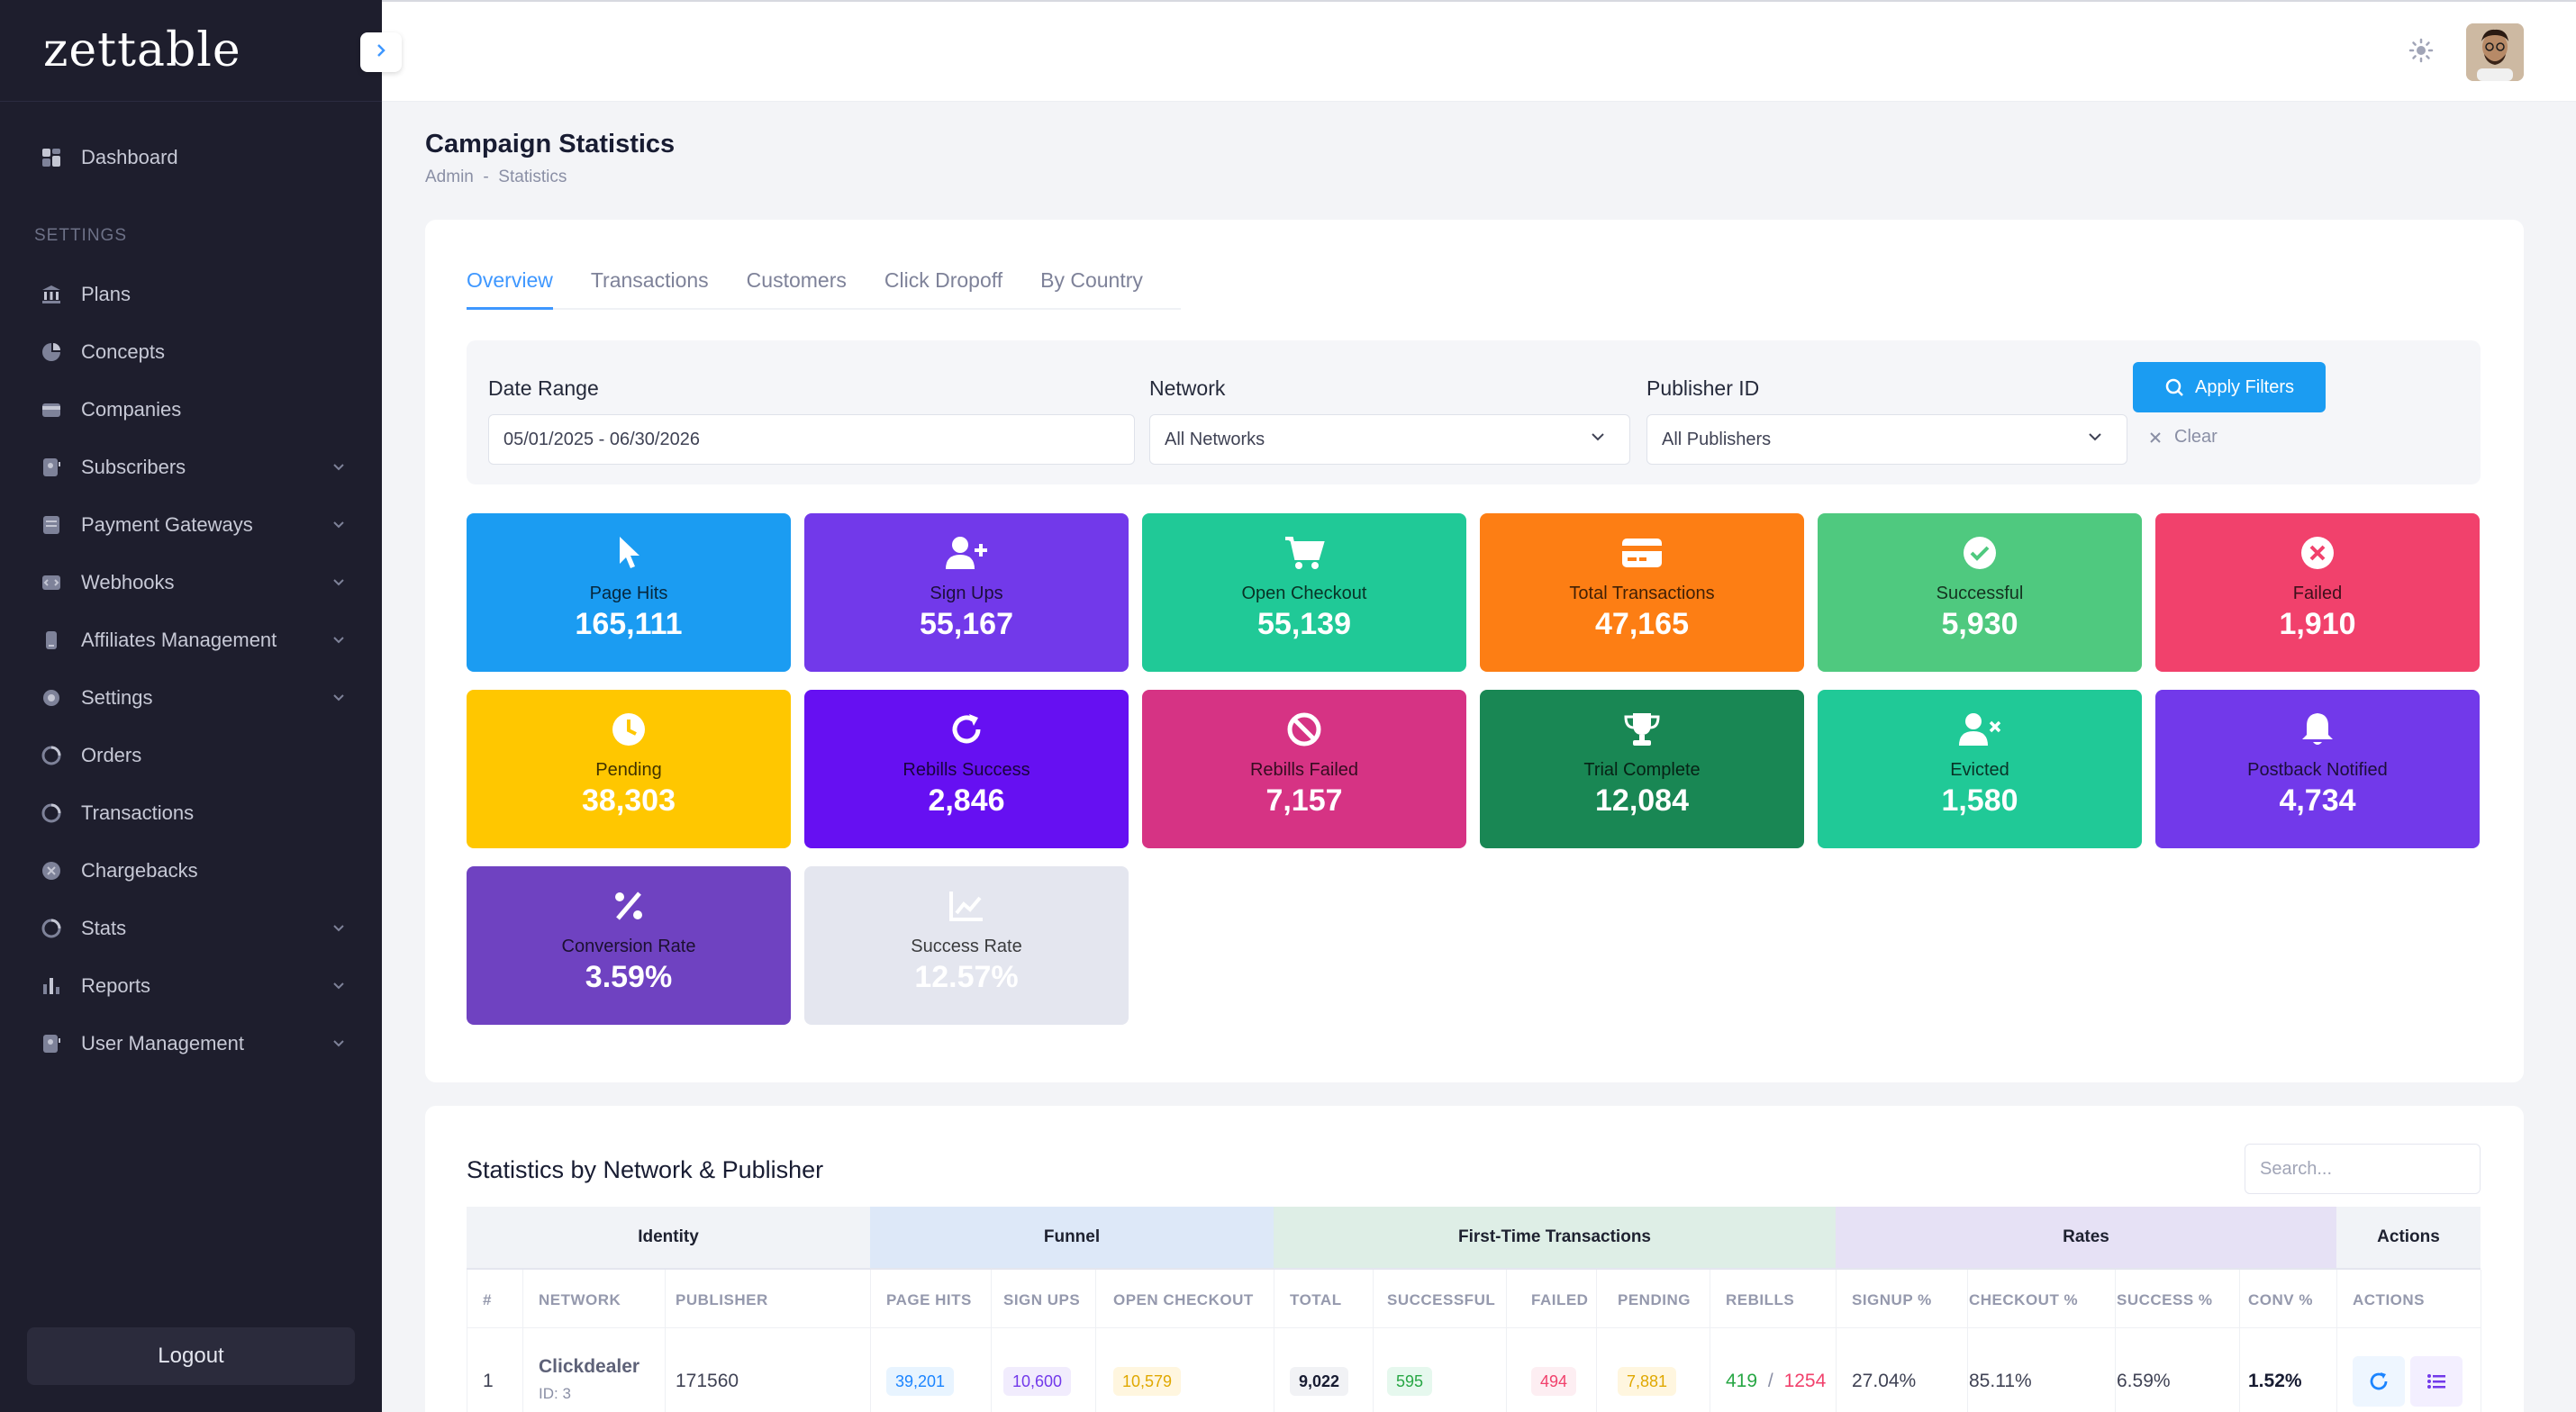  What do you see at coordinates (1886, 439) in the screenshot?
I see `publisher-select: All Publishers` at bounding box center [1886, 439].